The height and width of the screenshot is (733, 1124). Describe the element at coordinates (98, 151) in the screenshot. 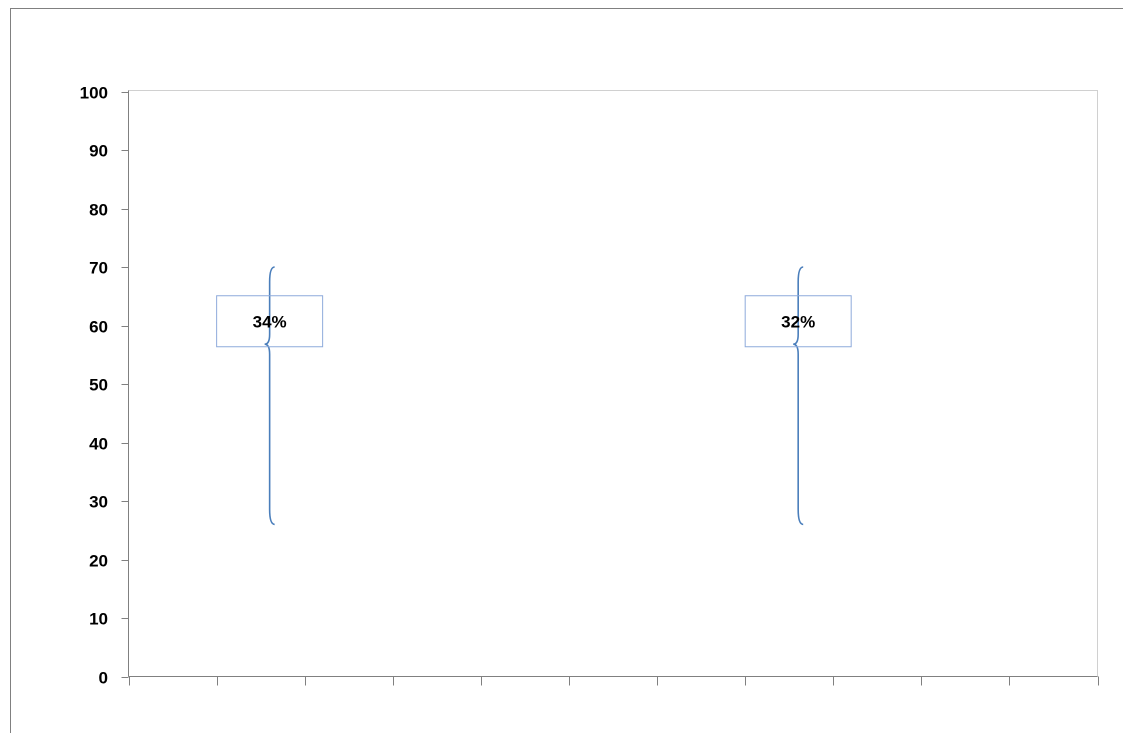

I see `y-tick-label: 90` at that location.